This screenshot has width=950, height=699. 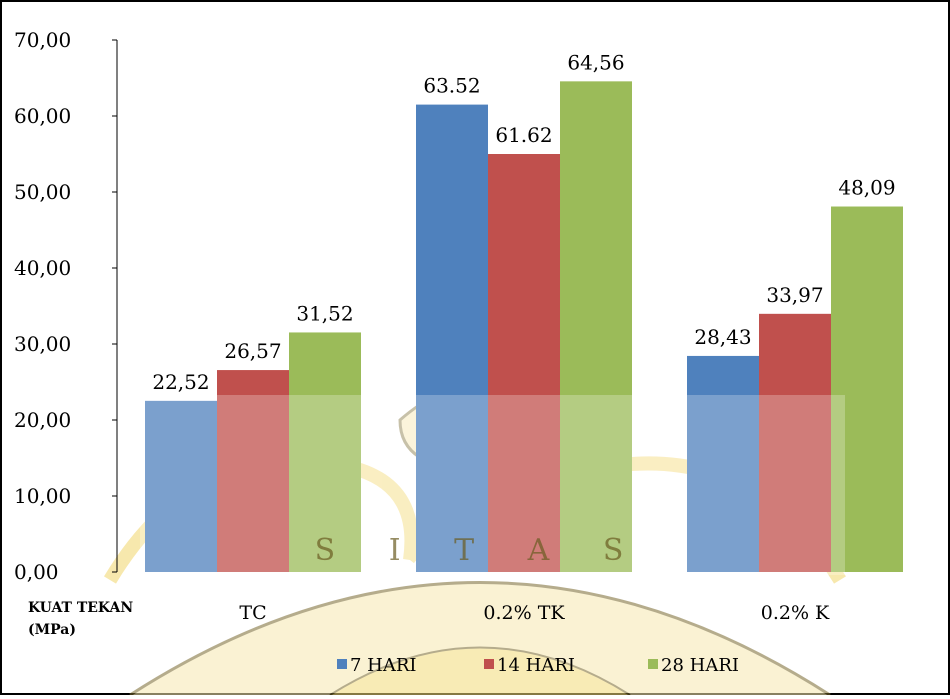 I want to click on bar-value-label: 48,09, so click(x=866, y=188).